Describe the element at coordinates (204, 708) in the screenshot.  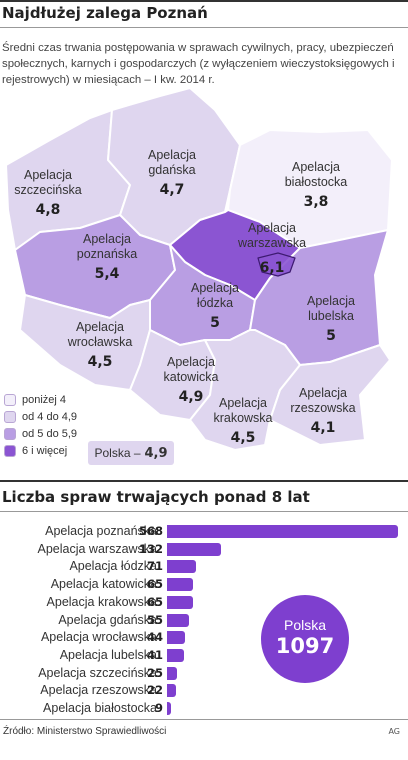
I see `bar-row: Apelacja białostocka 9` at that location.